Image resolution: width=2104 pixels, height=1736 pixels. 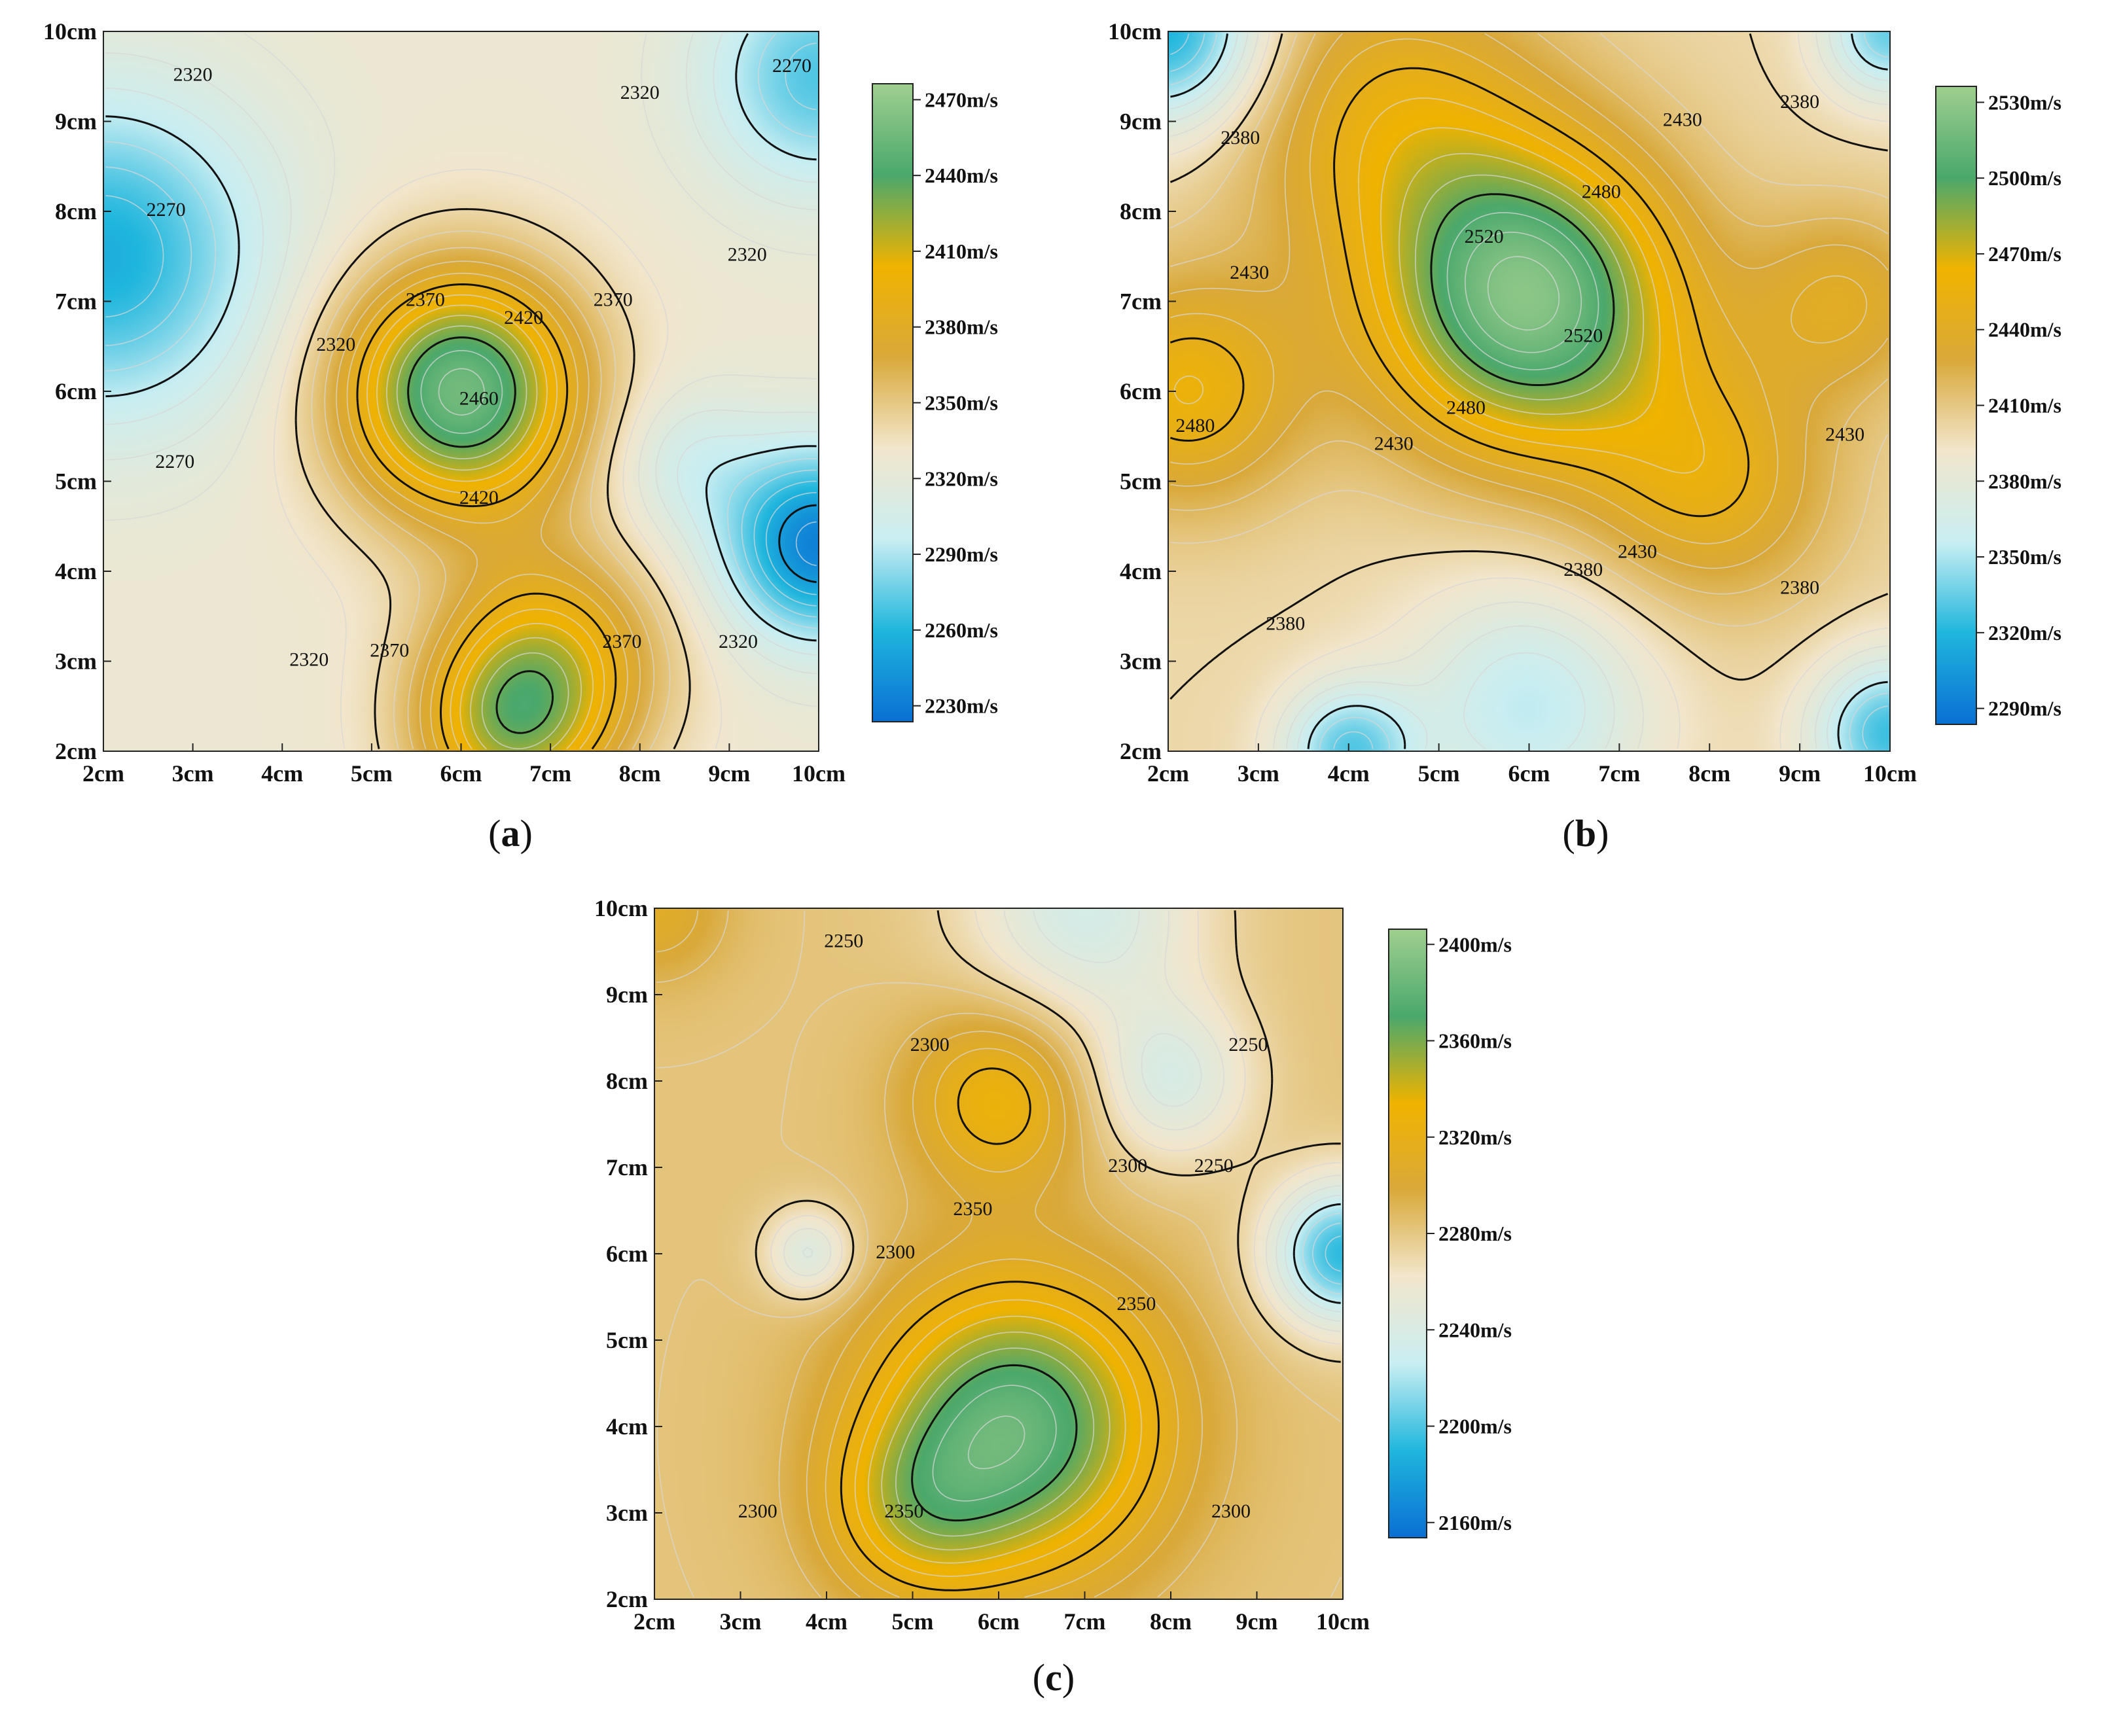 I want to click on x-tick-label: 4cm, so click(x=826, y=1621).